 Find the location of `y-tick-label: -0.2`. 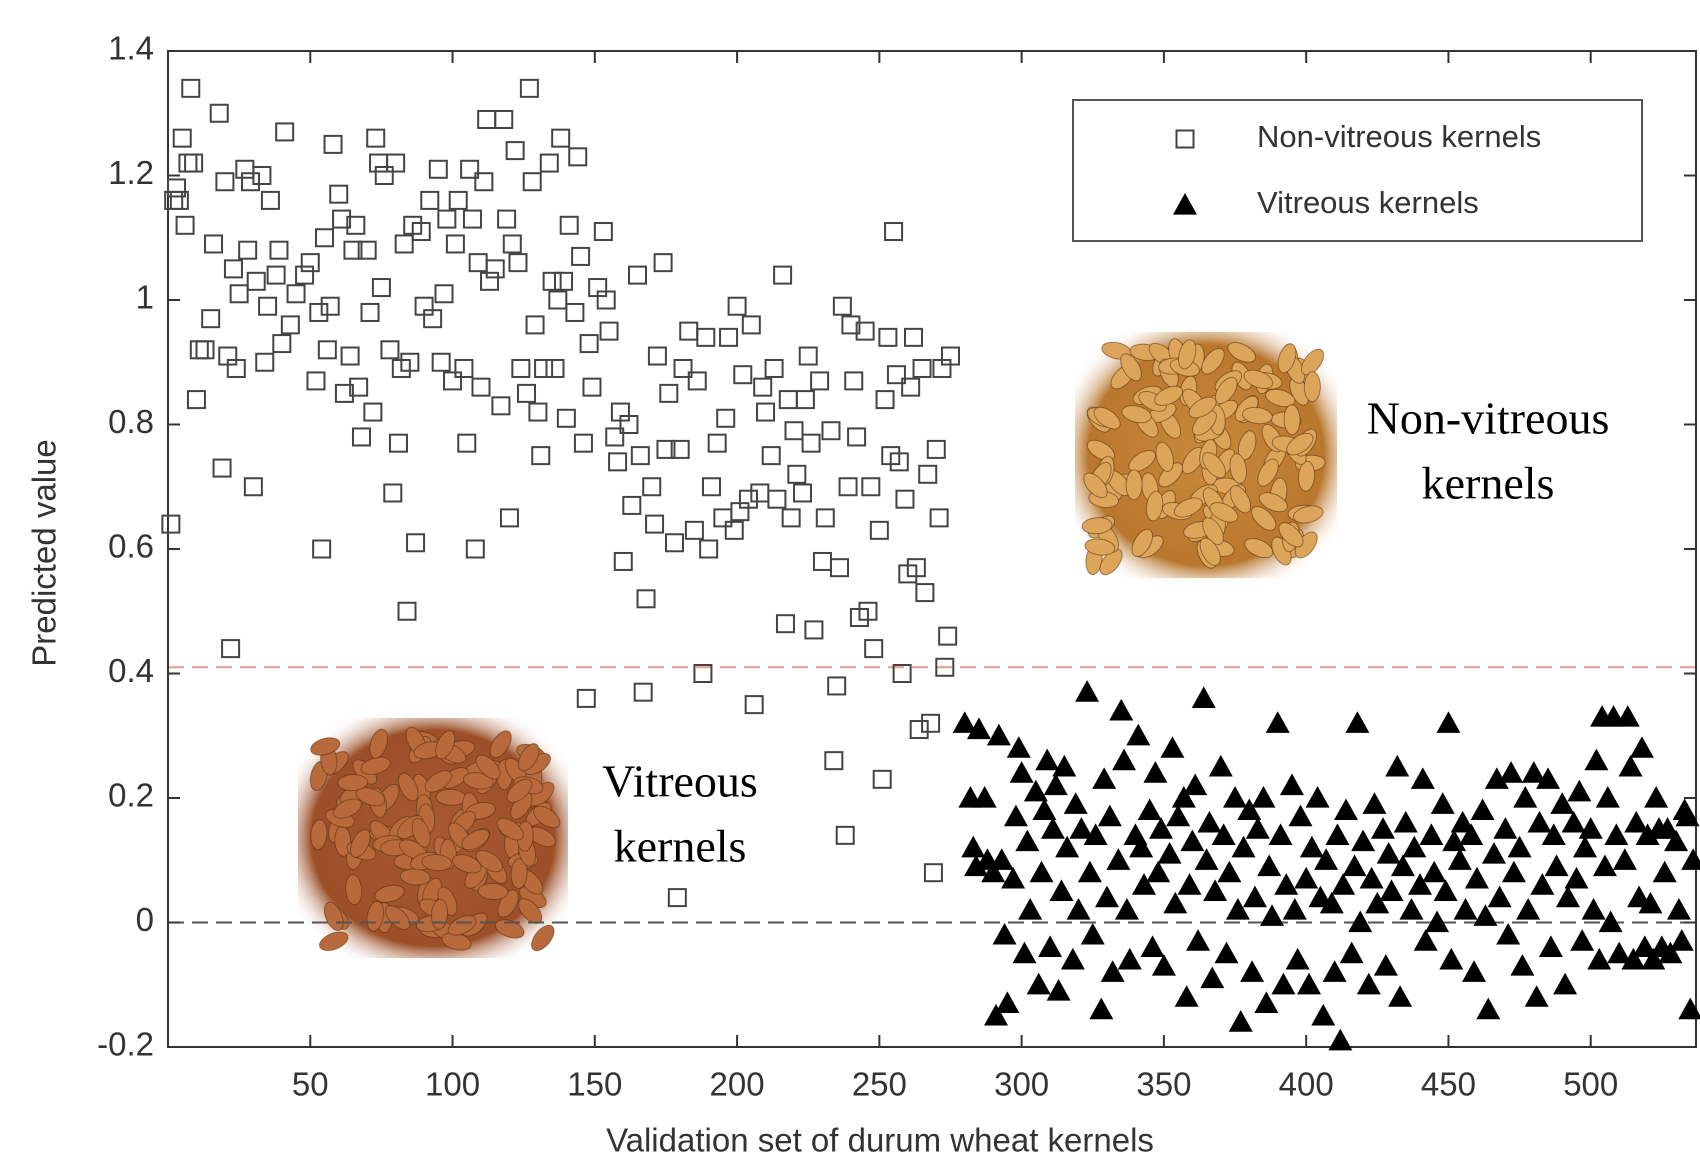

y-tick-label: -0.2 is located at coordinates (125, 1044).